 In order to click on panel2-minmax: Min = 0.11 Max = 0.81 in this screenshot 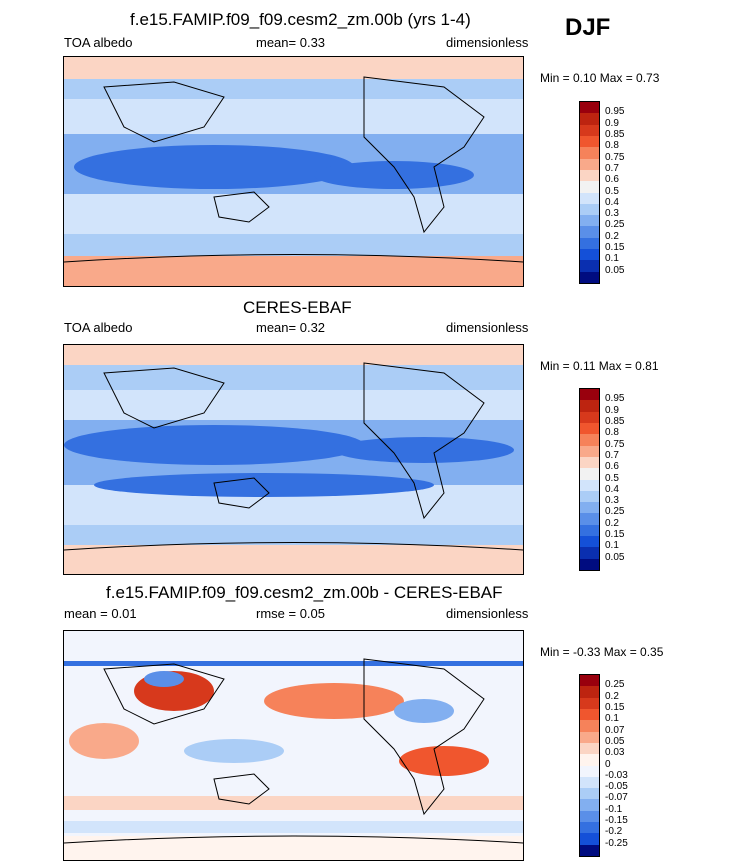, I will do `click(599, 366)`.